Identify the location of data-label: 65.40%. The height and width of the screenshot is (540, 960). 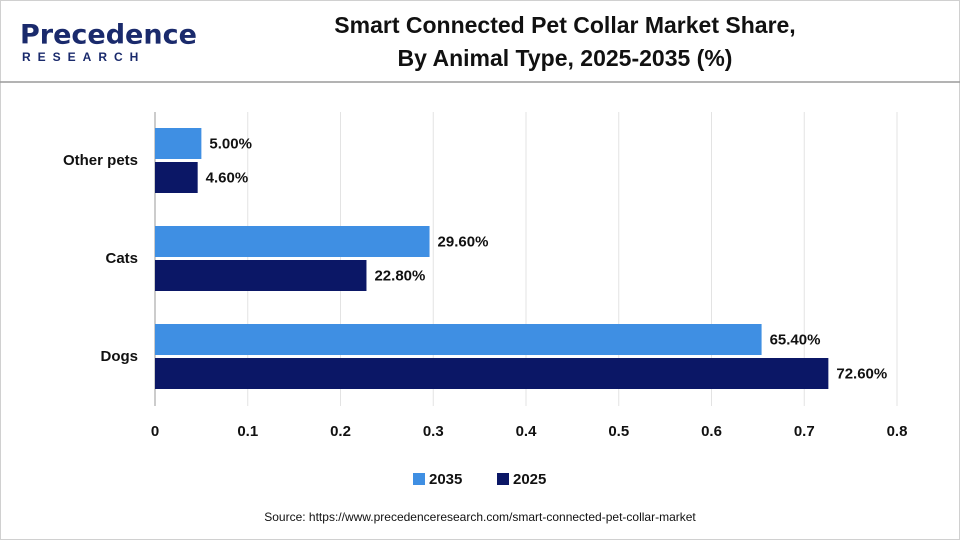
(795, 339).